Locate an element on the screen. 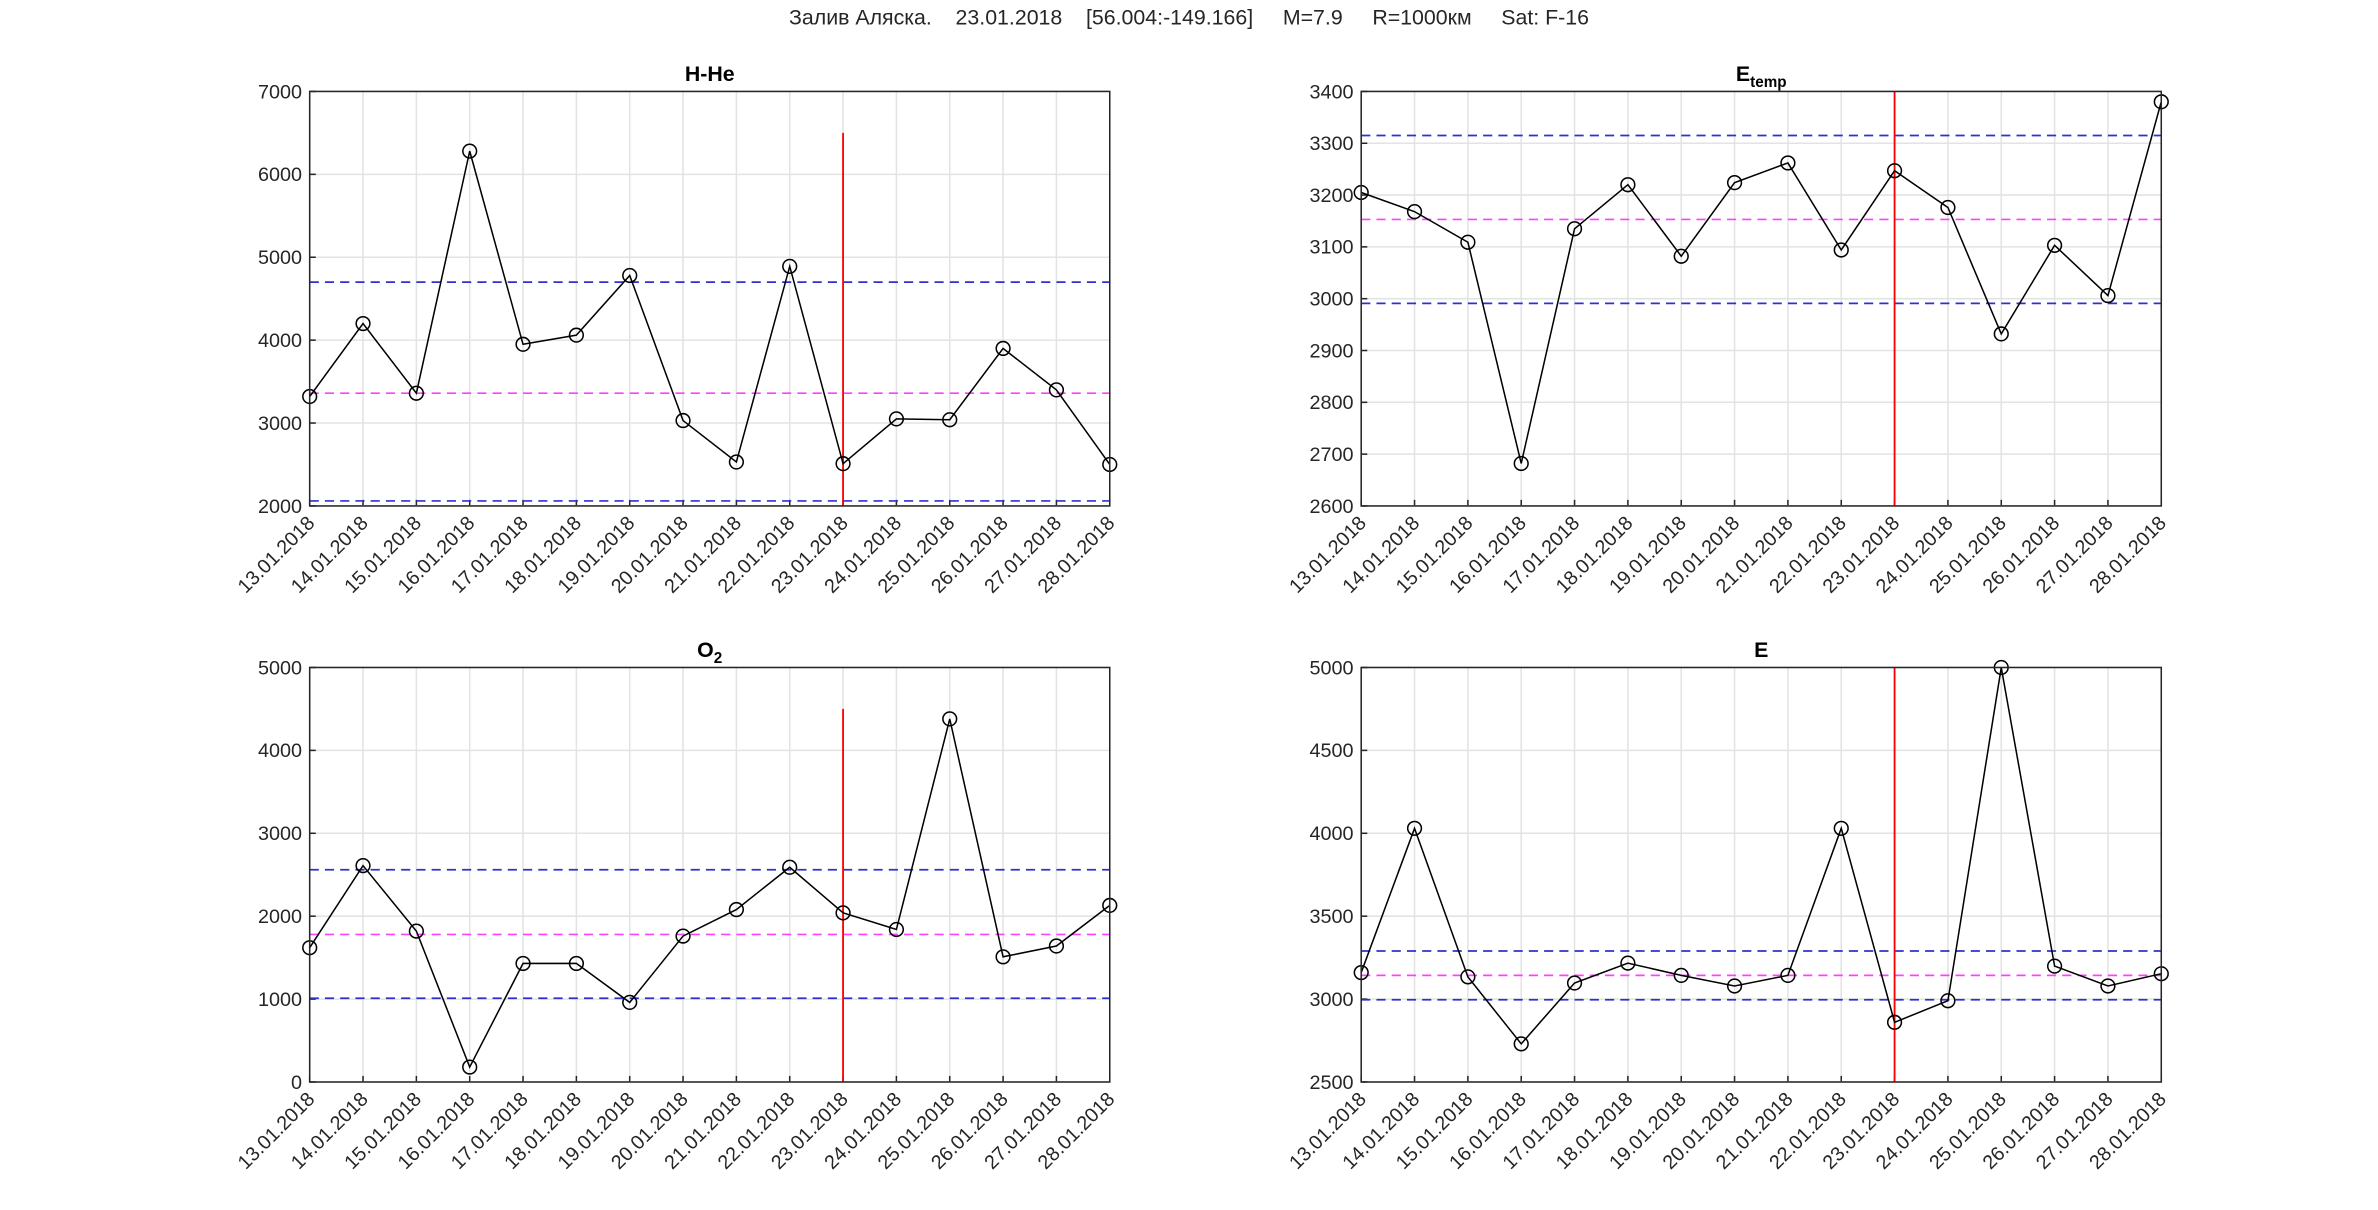 This screenshot has width=2378, height=1210. y-tick-label: 3500 is located at coordinates (1332, 917).